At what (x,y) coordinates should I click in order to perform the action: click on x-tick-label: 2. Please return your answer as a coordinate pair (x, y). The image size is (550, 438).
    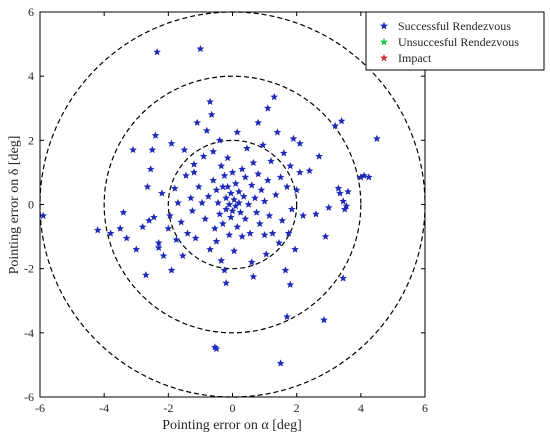
    Looking at the image, I should click on (297, 408).